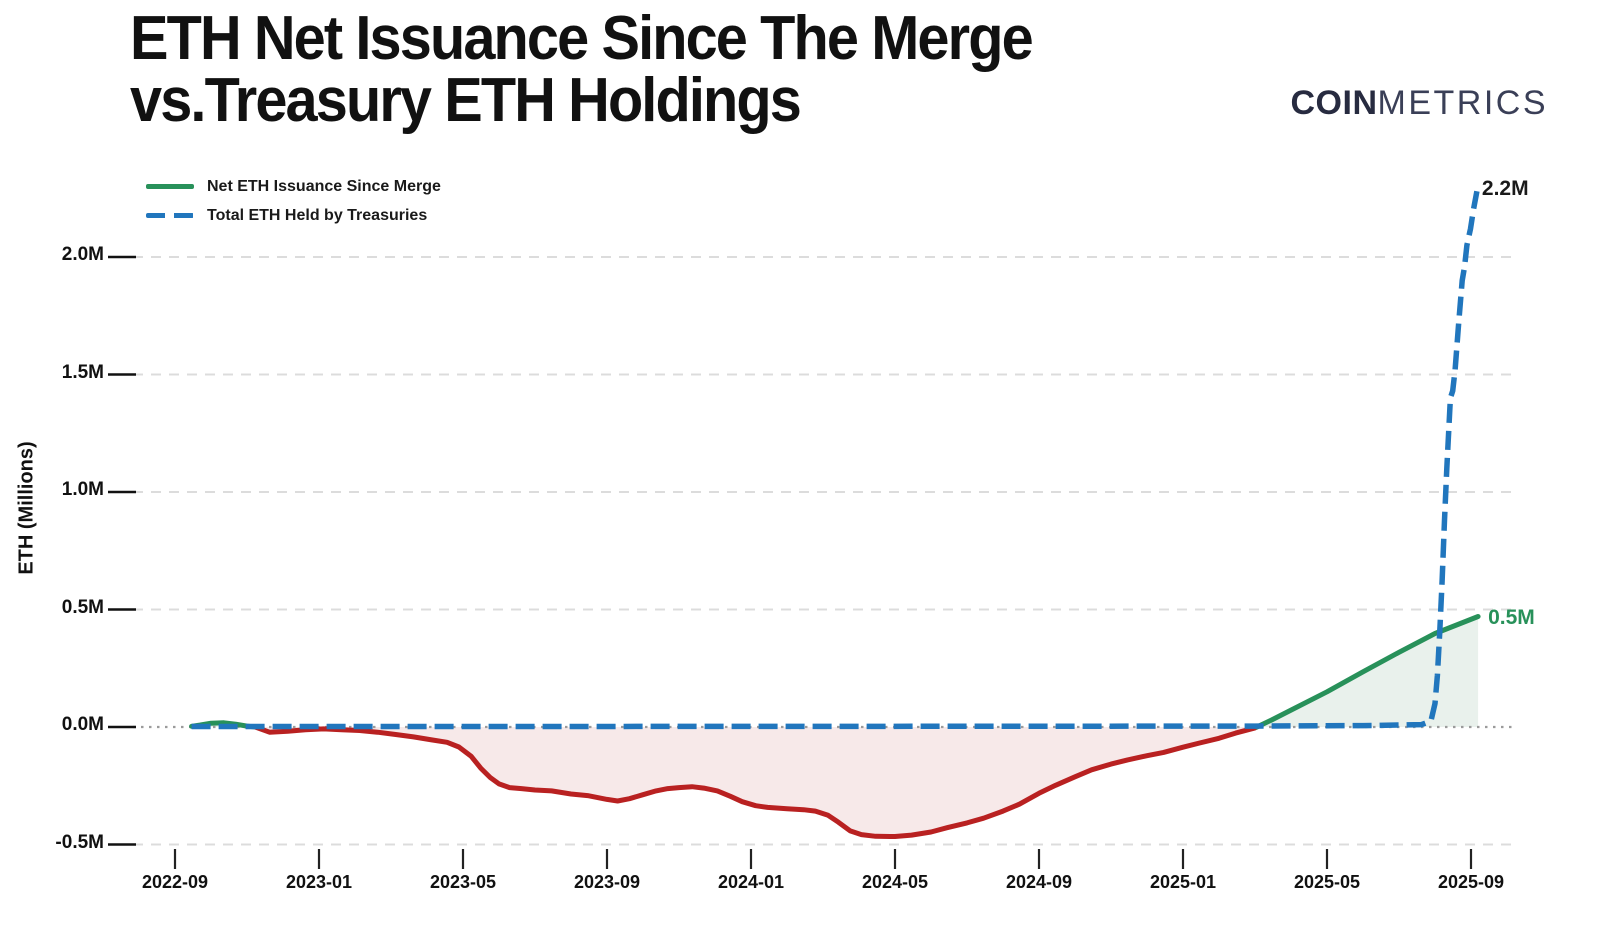 Image resolution: width=1600 pixels, height=932 pixels. I want to click on x-tick-label: 2025-05, so click(1327, 882).